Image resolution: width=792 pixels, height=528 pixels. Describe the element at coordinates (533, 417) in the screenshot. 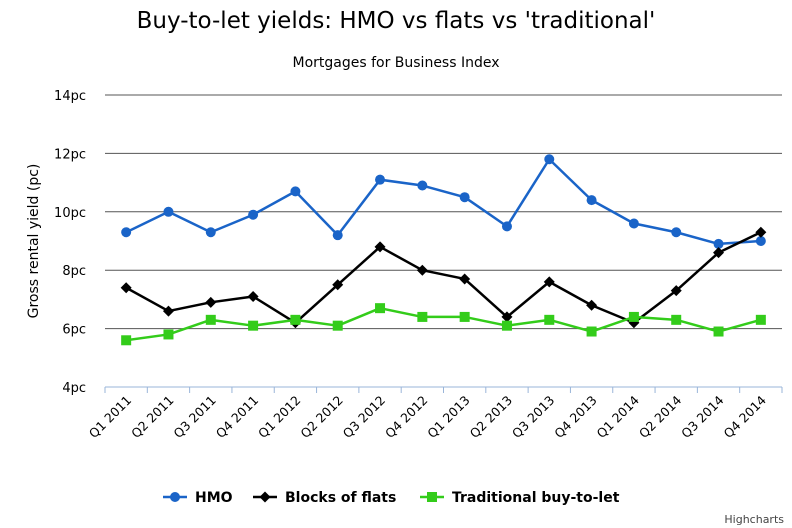

I see `x-tick-label: Q3 2013` at that location.